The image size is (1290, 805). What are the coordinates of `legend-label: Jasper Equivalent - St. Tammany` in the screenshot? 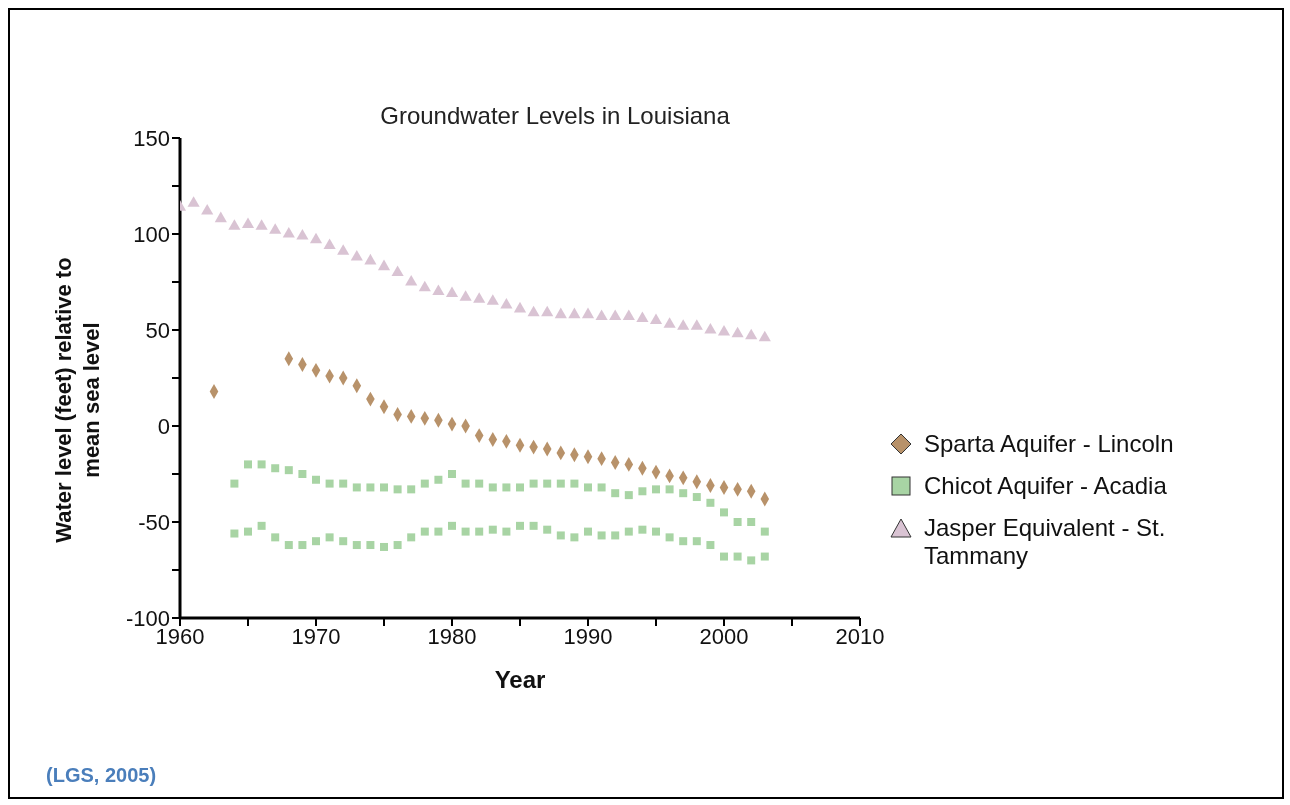 It's located at (1045, 542).